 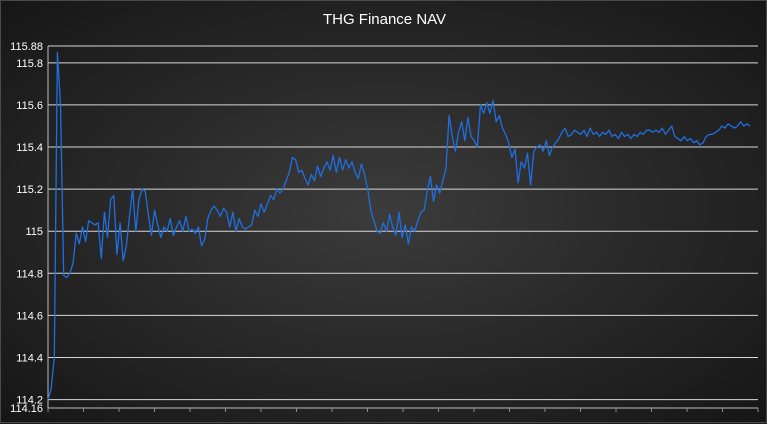 I want to click on y-tick-label: 115.2, so click(x=29, y=190).